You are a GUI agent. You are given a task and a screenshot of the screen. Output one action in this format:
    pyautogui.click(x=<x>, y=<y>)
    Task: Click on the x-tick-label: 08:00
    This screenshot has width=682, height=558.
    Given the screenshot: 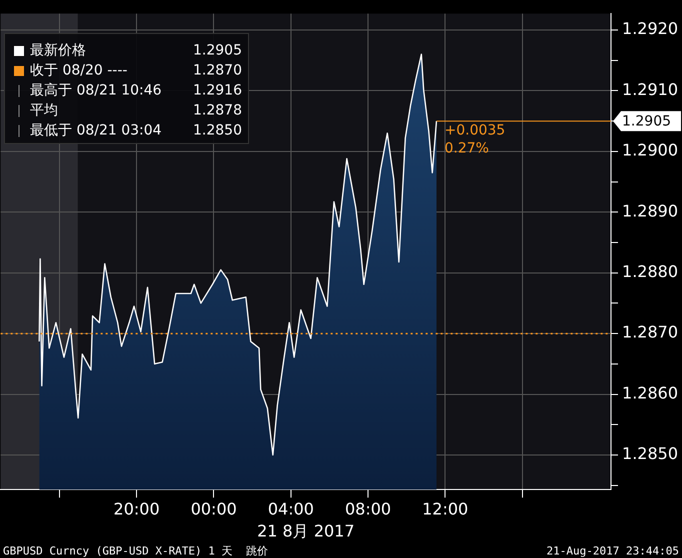 What is the action you would take?
    pyautogui.click(x=368, y=508)
    